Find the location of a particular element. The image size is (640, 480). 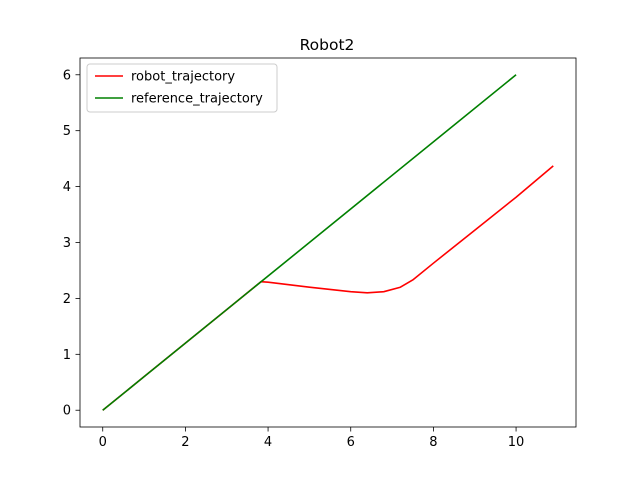

legend-label: reference_trajectory is located at coordinates (197, 99).